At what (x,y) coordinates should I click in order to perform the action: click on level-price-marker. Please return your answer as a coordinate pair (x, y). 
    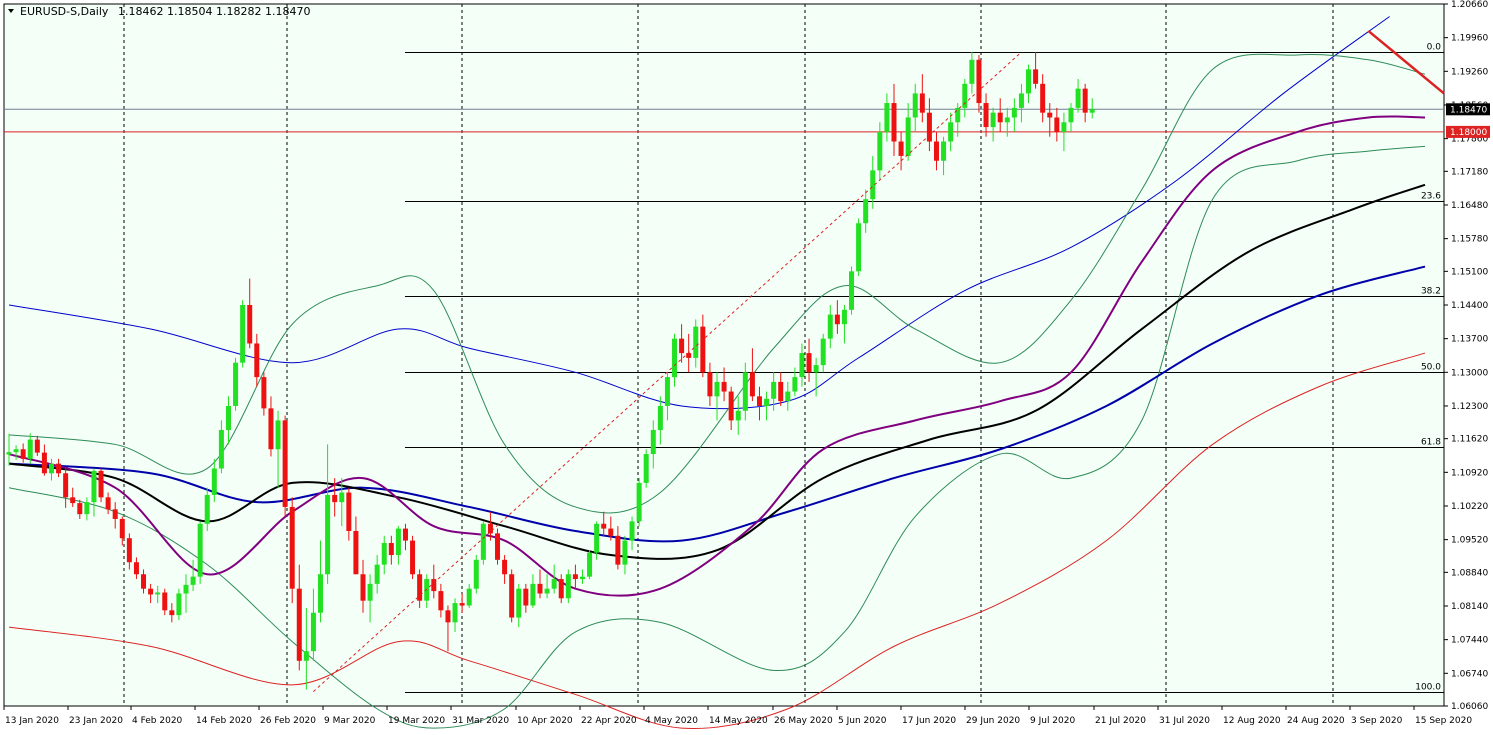
    Looking at the image, I should click on (1468, 131).